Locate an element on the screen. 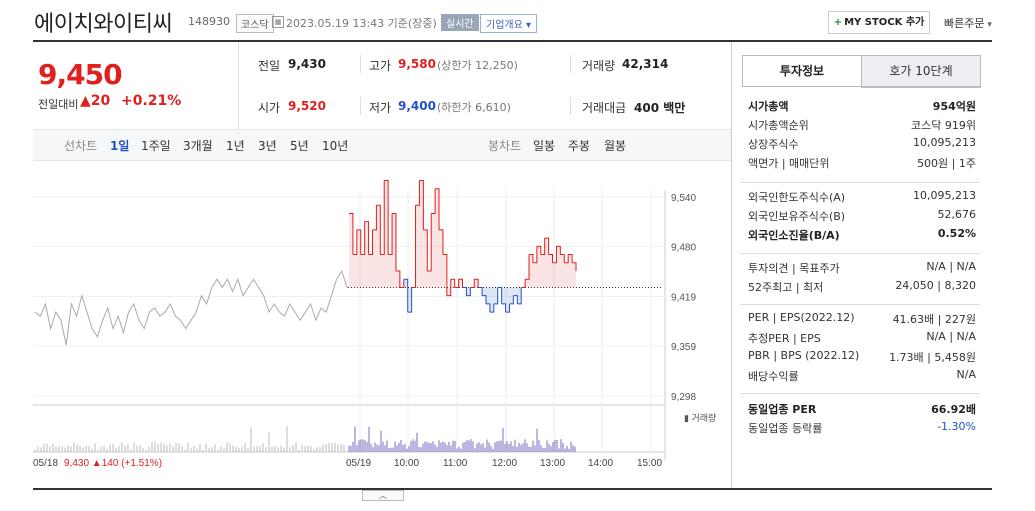  quick-order-button: 빠른주문 ▾ is located at coordinates (968, 23).